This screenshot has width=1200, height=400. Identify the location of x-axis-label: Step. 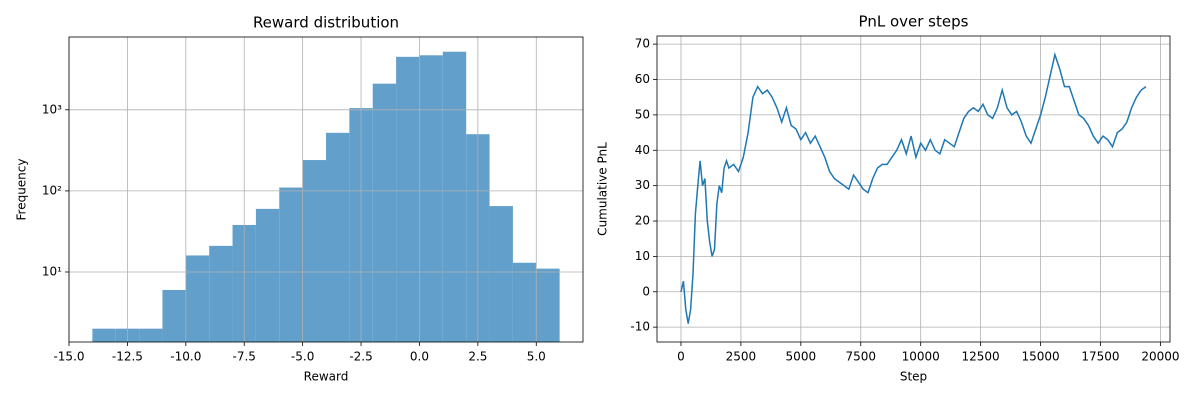
(913, 377).